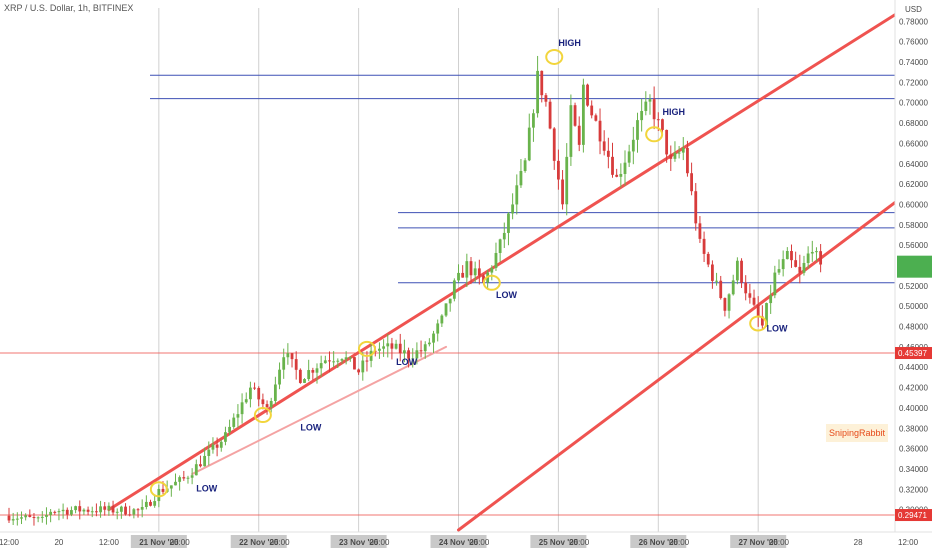  Describe the element at coordinates (569, 43) in the screenshot. I see `annotation-label: HIGH` at that location.